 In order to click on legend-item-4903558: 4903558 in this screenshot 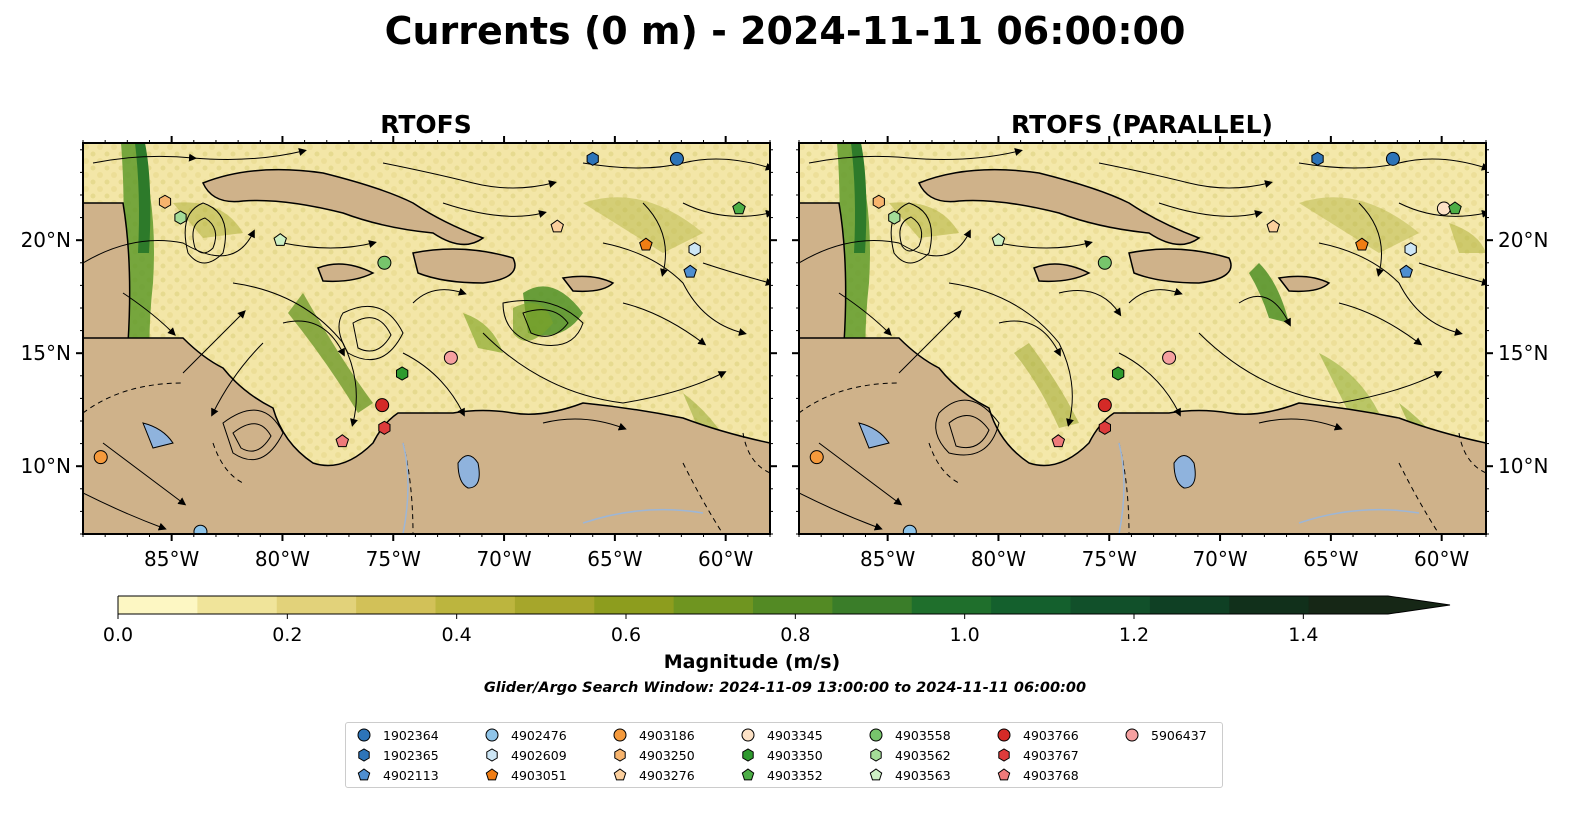, I will do `click(910, 735)`.